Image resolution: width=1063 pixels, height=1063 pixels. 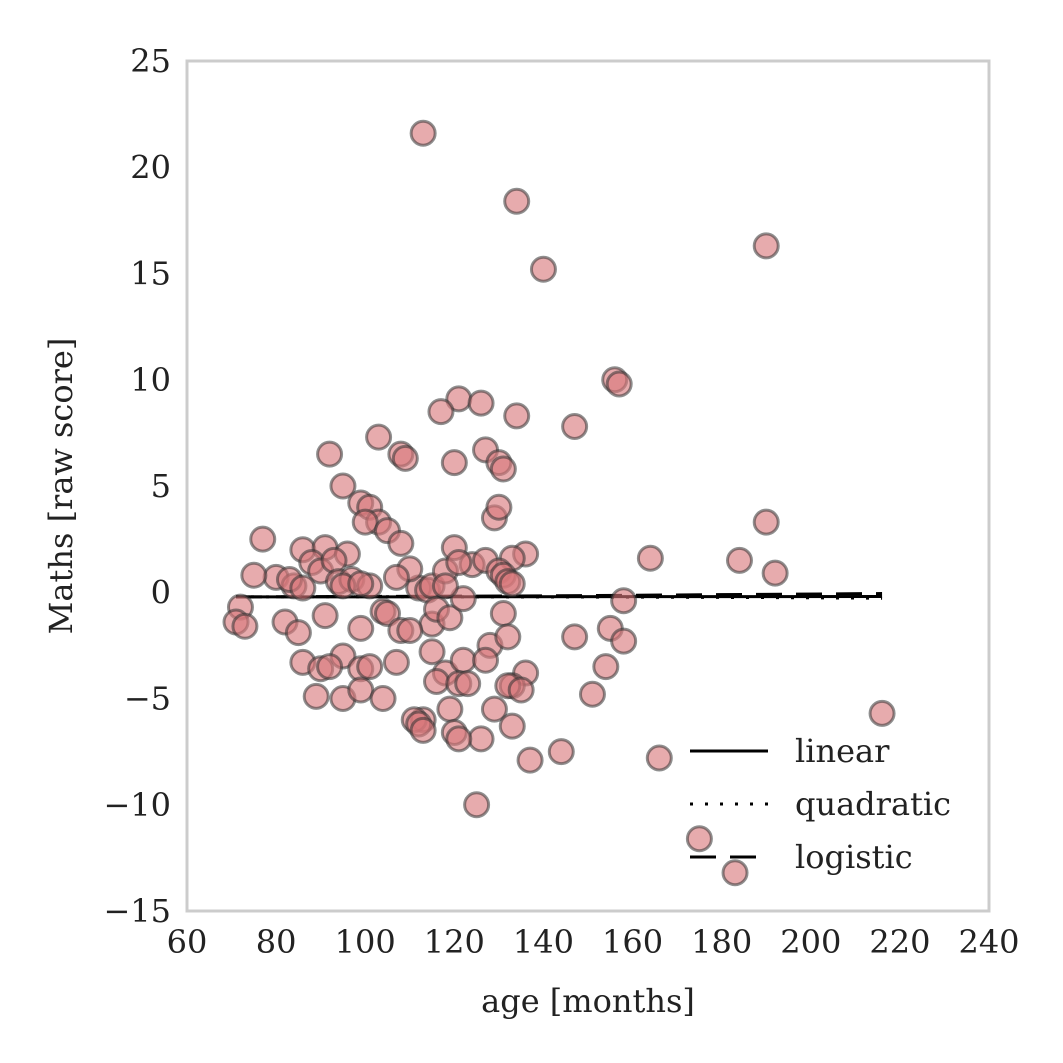 I want to click on y-tick-label: 10, so click(x=150, y=380).